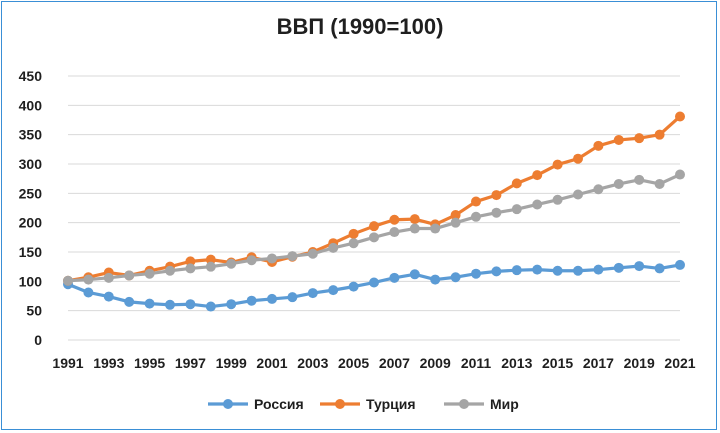 The width and height of the screenshot is (720, 433). I want to click on legend: Россия Турция Мир, so click(363, 404).